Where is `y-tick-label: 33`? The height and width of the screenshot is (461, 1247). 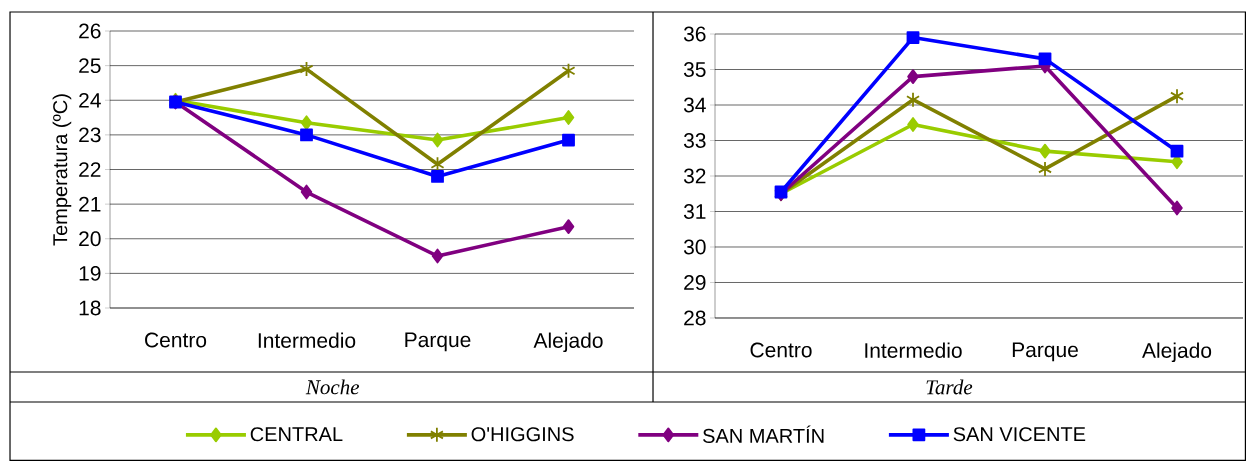
y-tick-label: 33 is located at coordinates (694, 140).